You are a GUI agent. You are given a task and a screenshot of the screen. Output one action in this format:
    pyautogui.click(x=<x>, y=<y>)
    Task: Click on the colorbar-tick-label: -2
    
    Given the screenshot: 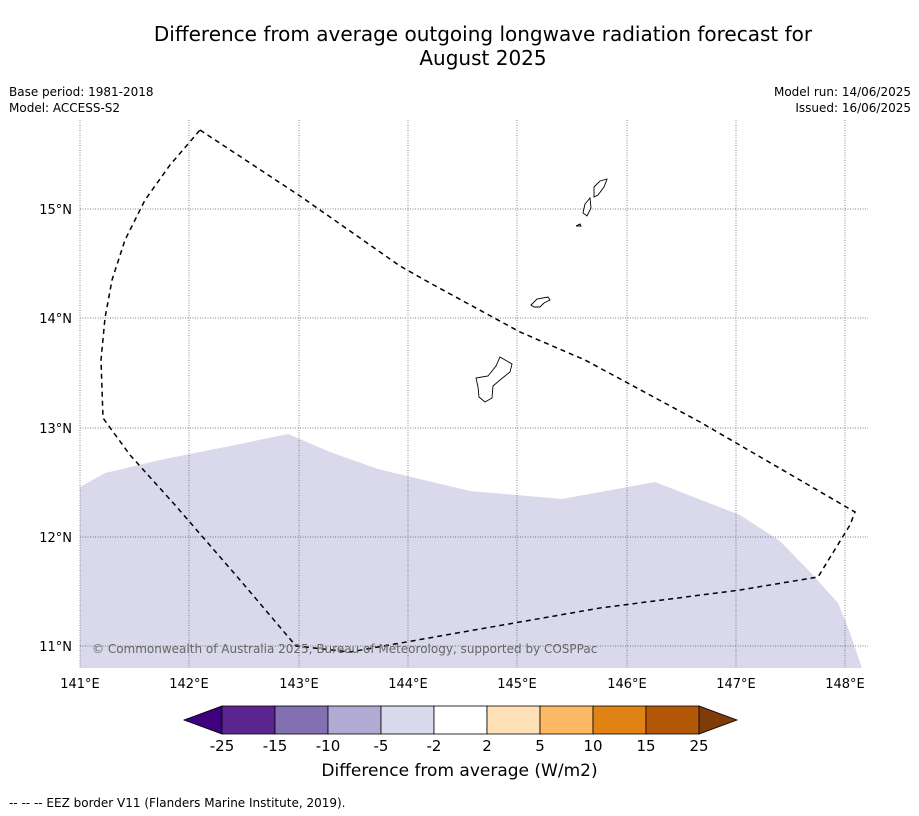 What is the action you would take?
    pyautogui.click(x=434, y=746)
    